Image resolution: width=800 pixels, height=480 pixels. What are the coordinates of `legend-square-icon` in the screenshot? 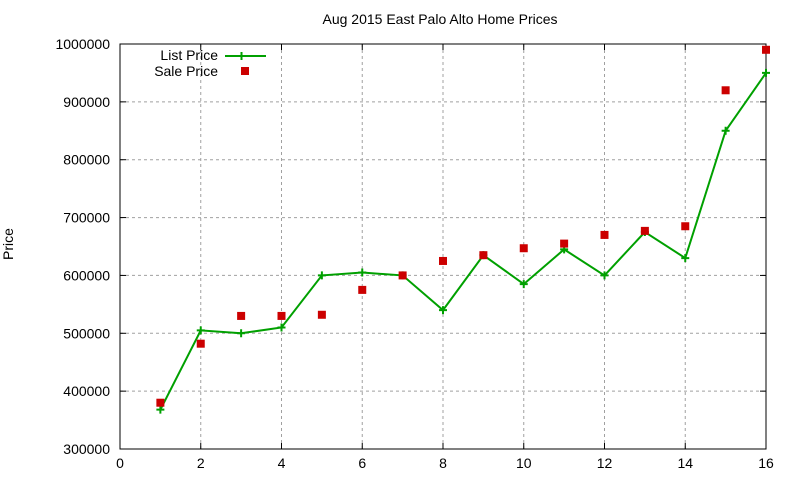 It's located at (245, 71).